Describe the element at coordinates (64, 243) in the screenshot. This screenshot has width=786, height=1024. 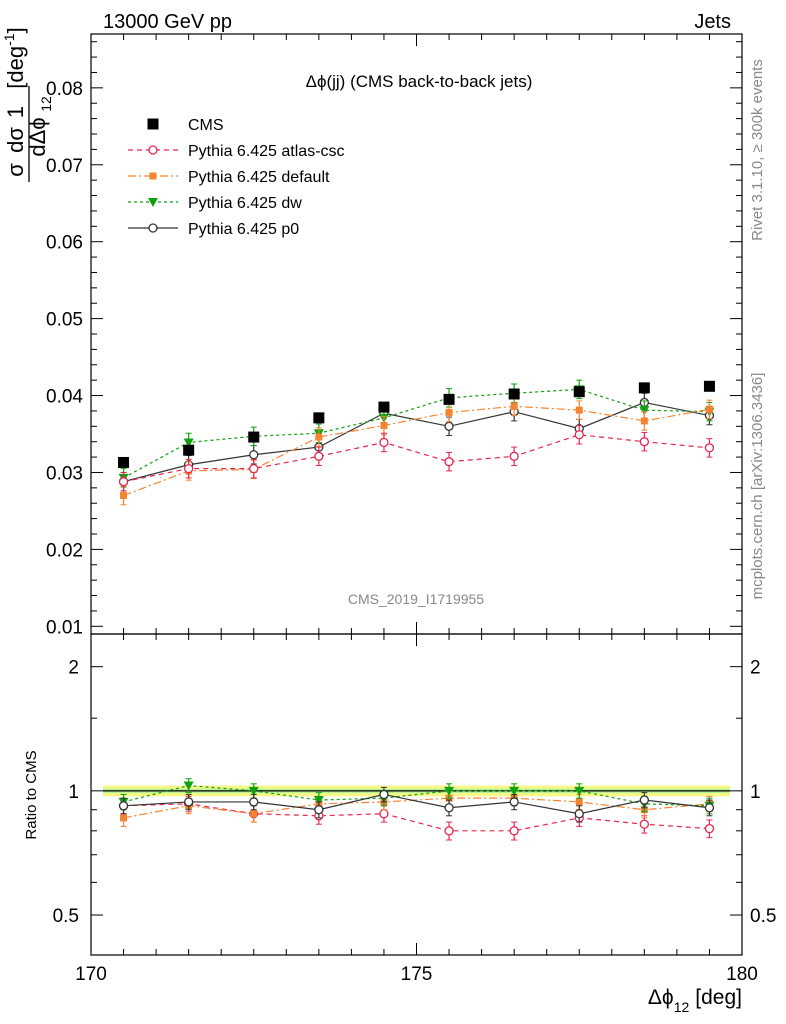
I see `main-ytick-label: 0.06` at that location.